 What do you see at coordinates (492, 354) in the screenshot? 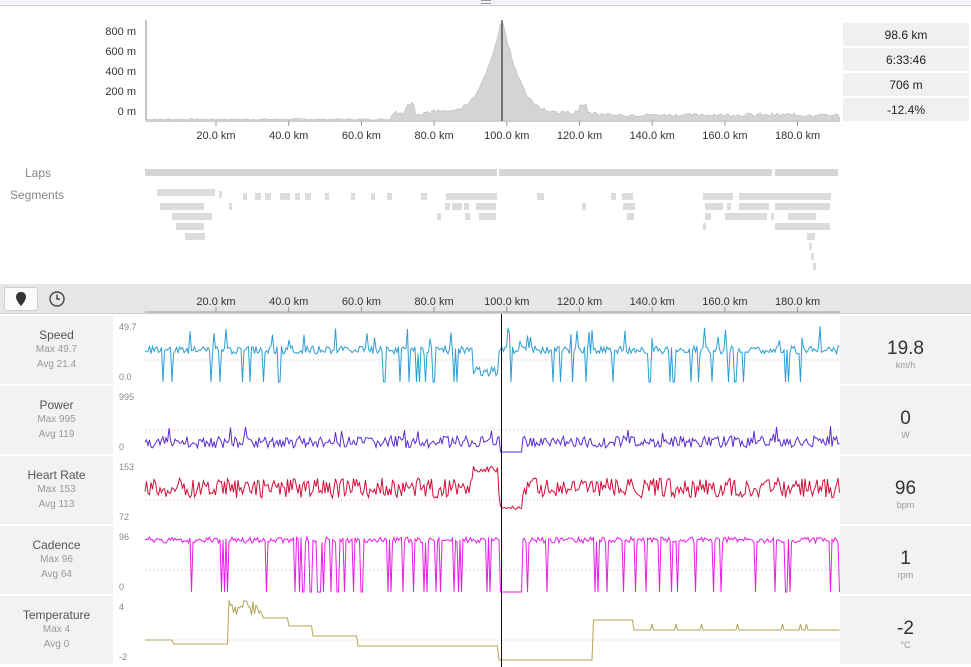
I see `speed-trace` at bounding box center [492, 354].